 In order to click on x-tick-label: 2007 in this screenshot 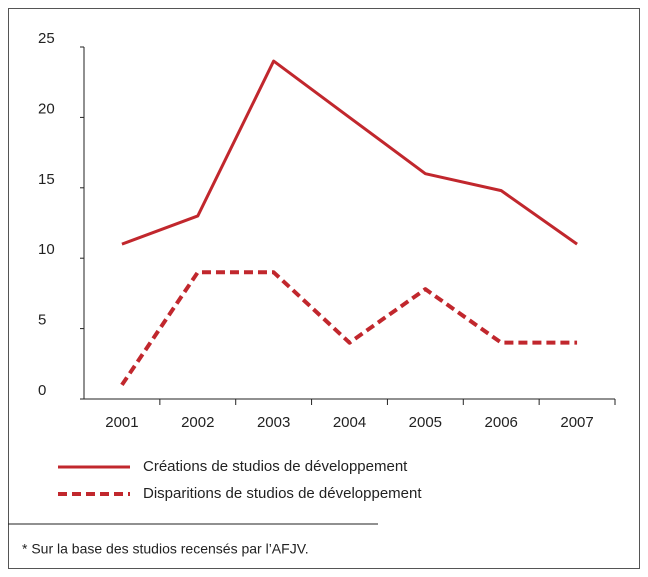, I will do `click(576, 422)`.